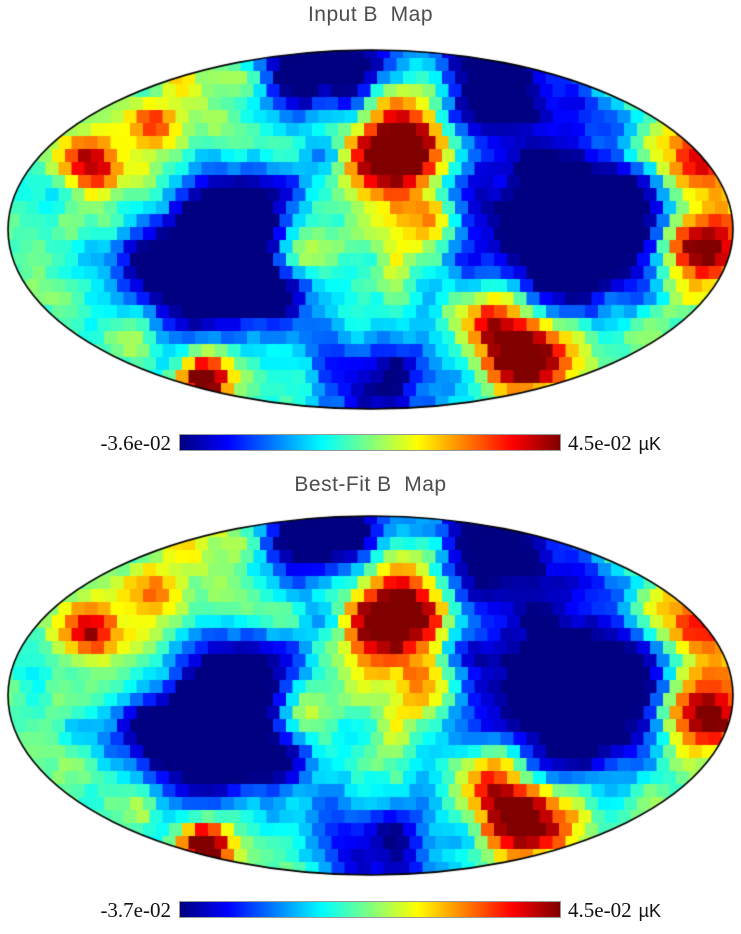 This screenshot has width=741, height=934. What do you see at coordinates (370, 484) in the screenshot?
I see `map-title-bestfit: Best-Fit B Map` at bounding box center [370, 484].